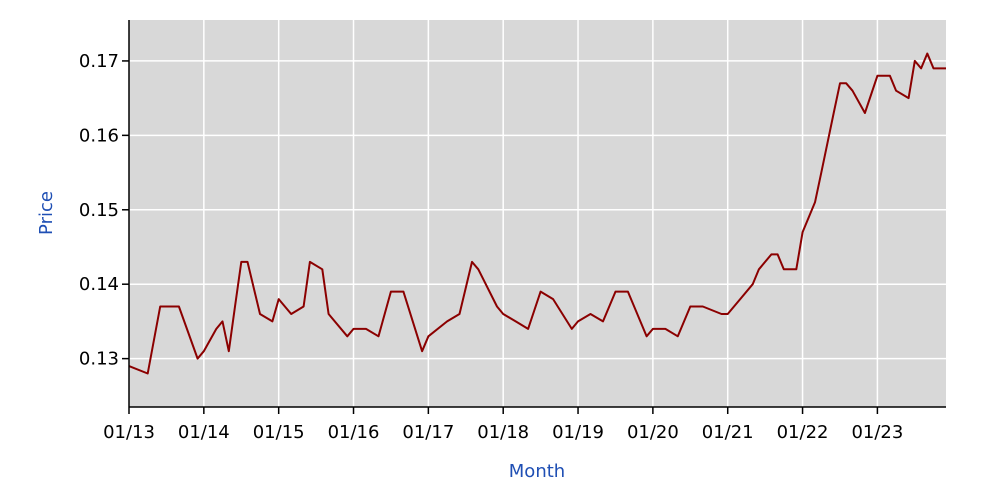  What do you see at coordinates (46, 213) in the screenshot?
I see `y-axis-title: Price` at bounding box center [46, 213].